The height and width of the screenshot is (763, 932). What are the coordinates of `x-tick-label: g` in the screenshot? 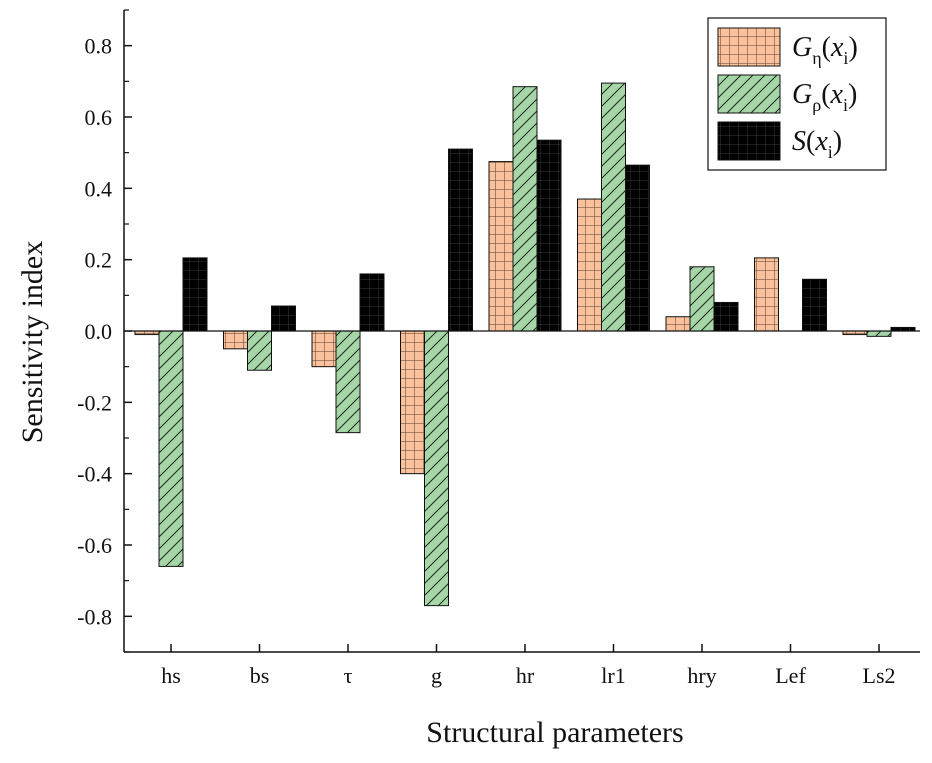 It's located at (436, 675).